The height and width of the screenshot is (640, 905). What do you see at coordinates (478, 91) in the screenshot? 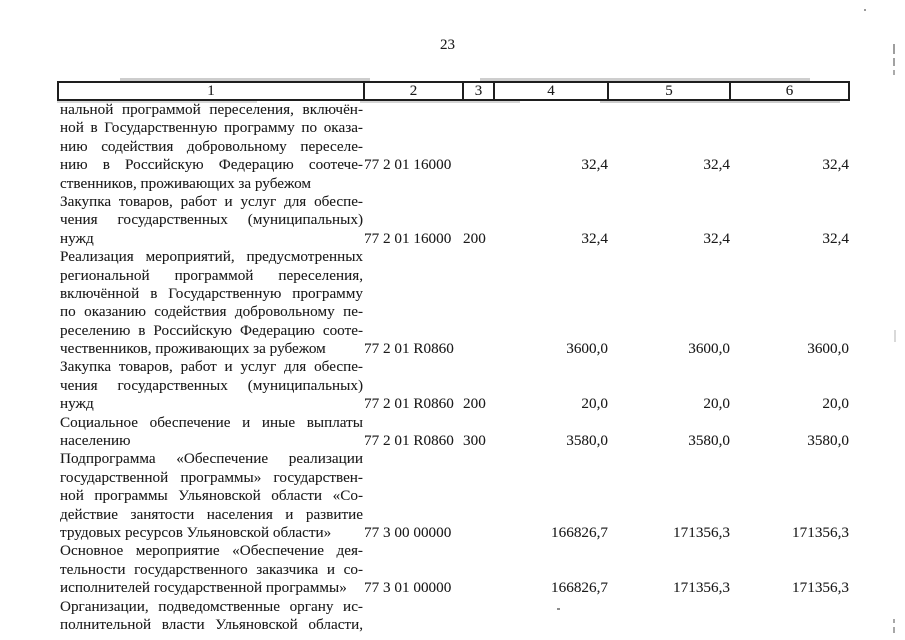
I see `column-header-3: 3` at bounding box center [478, 91].